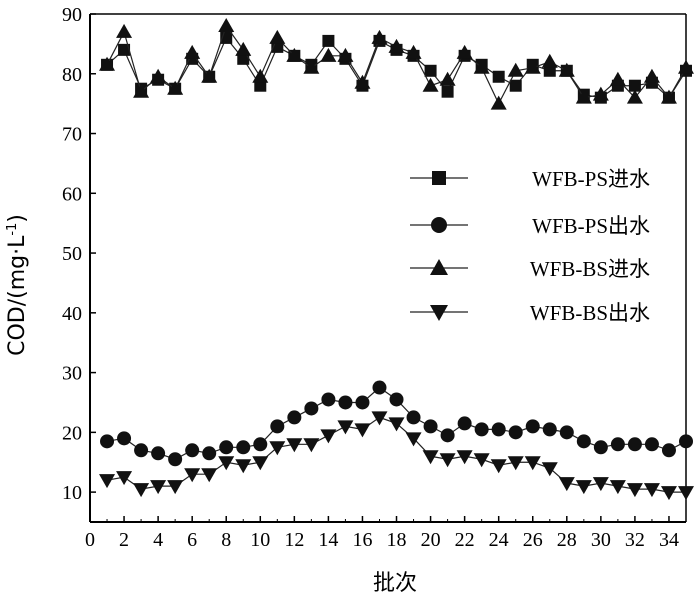  What do you see at coordinates (499, 540) in the screenshot?
I see `x-tick-label: 24` at bounding box center [499, 540].